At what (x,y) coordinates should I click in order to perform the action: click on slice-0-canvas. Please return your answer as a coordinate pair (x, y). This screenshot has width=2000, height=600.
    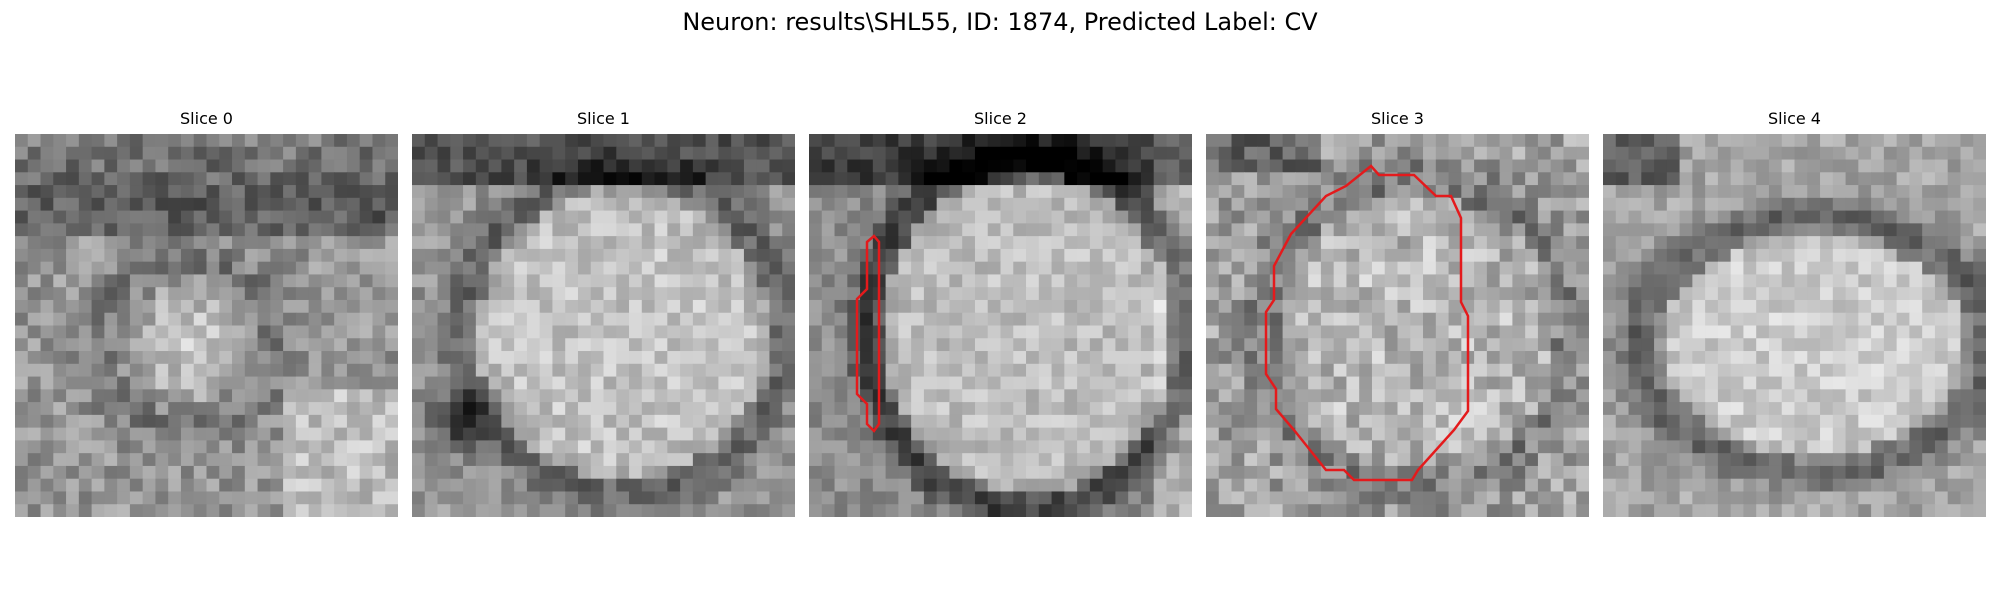
    Looking at the image, I should click on (206, 325).